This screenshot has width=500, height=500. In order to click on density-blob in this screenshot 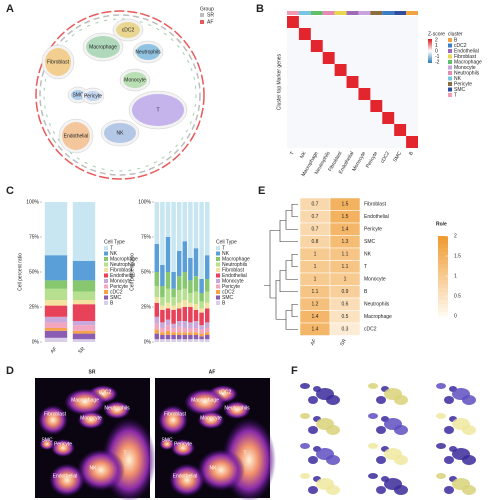, I will do `click(167, 444)`.